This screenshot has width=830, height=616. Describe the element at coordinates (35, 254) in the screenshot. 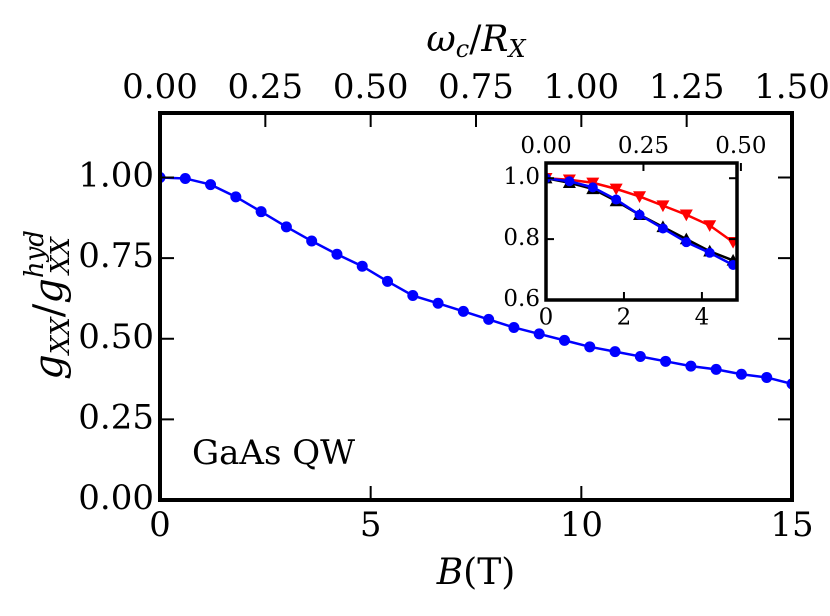

I see `label-part: hyd` at that location.